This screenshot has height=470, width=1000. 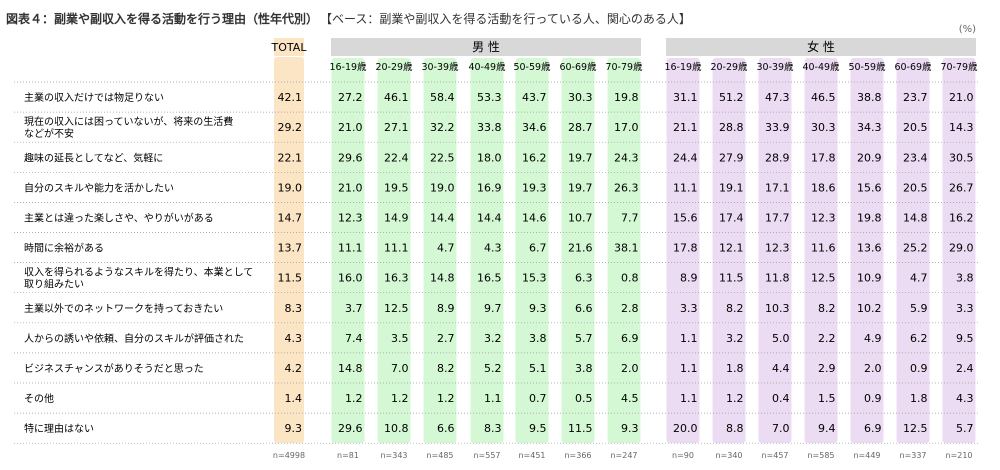 What do you see at coordinates (685, 157) in the screenshot?
I see `cell-value: 24.4` at bounding box center [685, 157].